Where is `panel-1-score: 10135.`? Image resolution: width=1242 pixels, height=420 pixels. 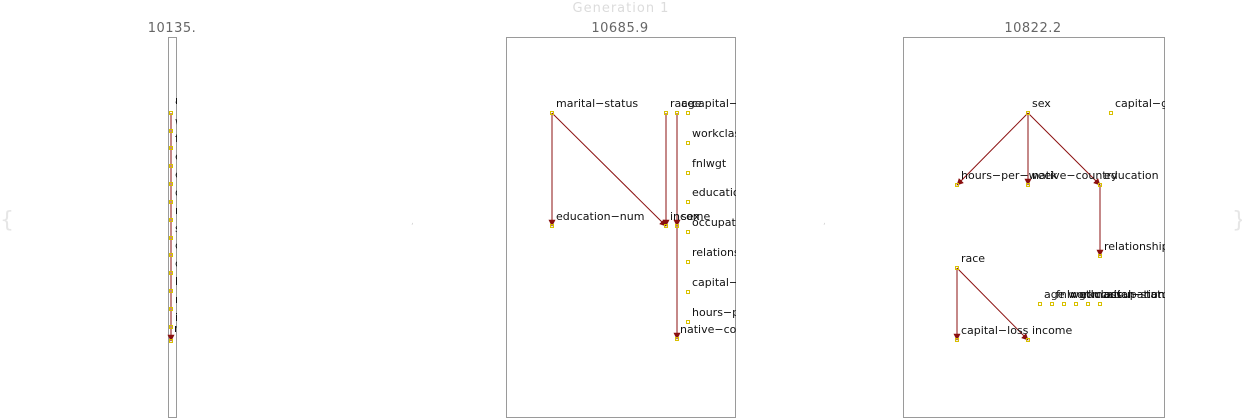 panel-1-score: 10135. is located at coordinates (172, 28).